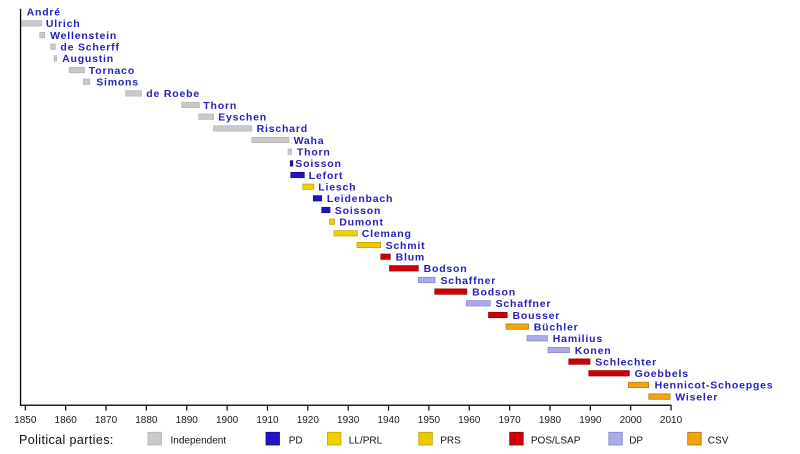  What do you see at coordinates (360, 199) in the screenshot?
I see `svg-text: Leidenbach` at bounding box center [360, 199].